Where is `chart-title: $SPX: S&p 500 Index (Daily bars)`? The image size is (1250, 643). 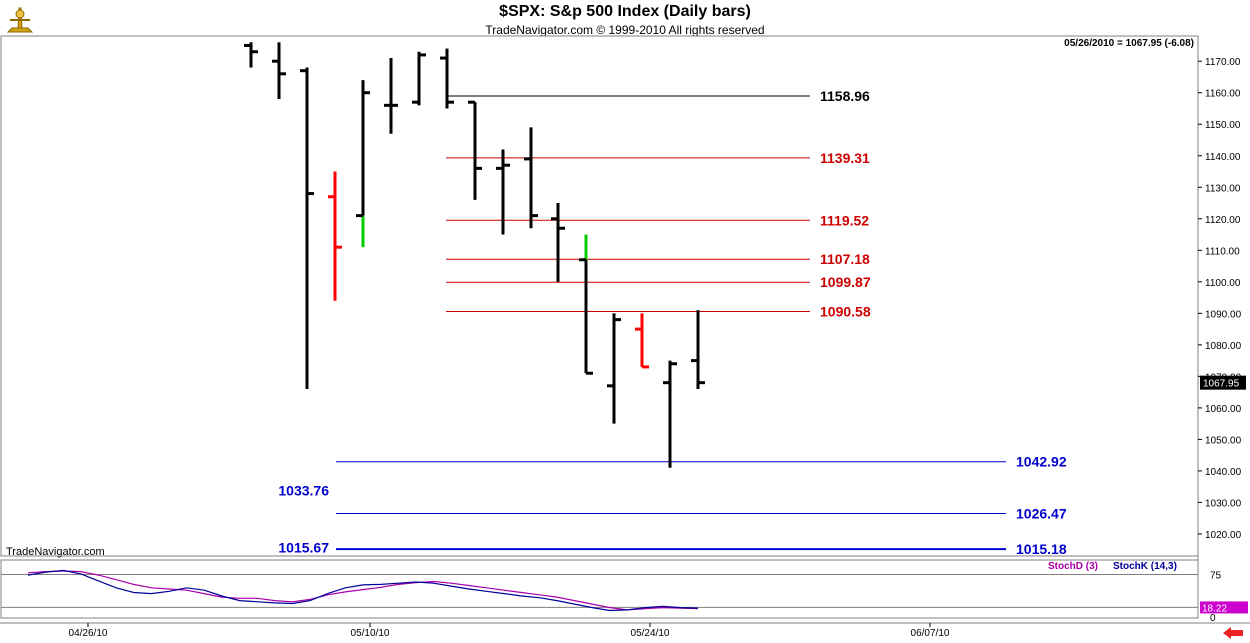
chart-title: $SPX: S&p 500 Index (Daily bars) is located at coordinates (625, 11).